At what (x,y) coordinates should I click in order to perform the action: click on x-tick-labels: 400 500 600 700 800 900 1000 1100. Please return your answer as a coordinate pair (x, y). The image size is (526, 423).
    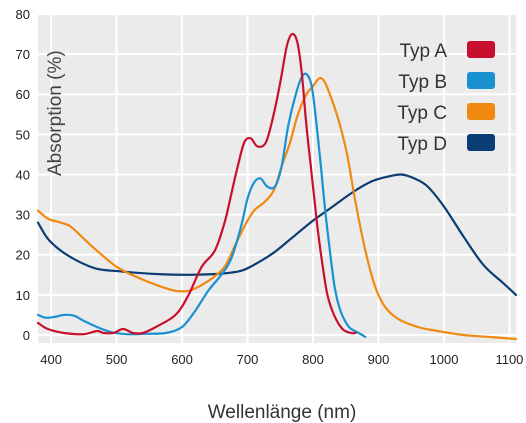
    Looking at the image, I should click on (281, 359).